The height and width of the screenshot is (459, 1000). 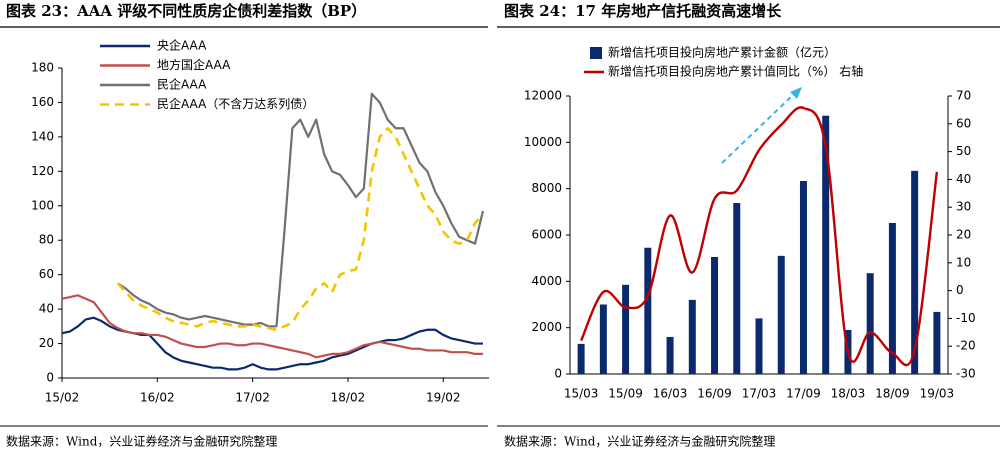 I want to click on series-line, so click(x=272, y=326).